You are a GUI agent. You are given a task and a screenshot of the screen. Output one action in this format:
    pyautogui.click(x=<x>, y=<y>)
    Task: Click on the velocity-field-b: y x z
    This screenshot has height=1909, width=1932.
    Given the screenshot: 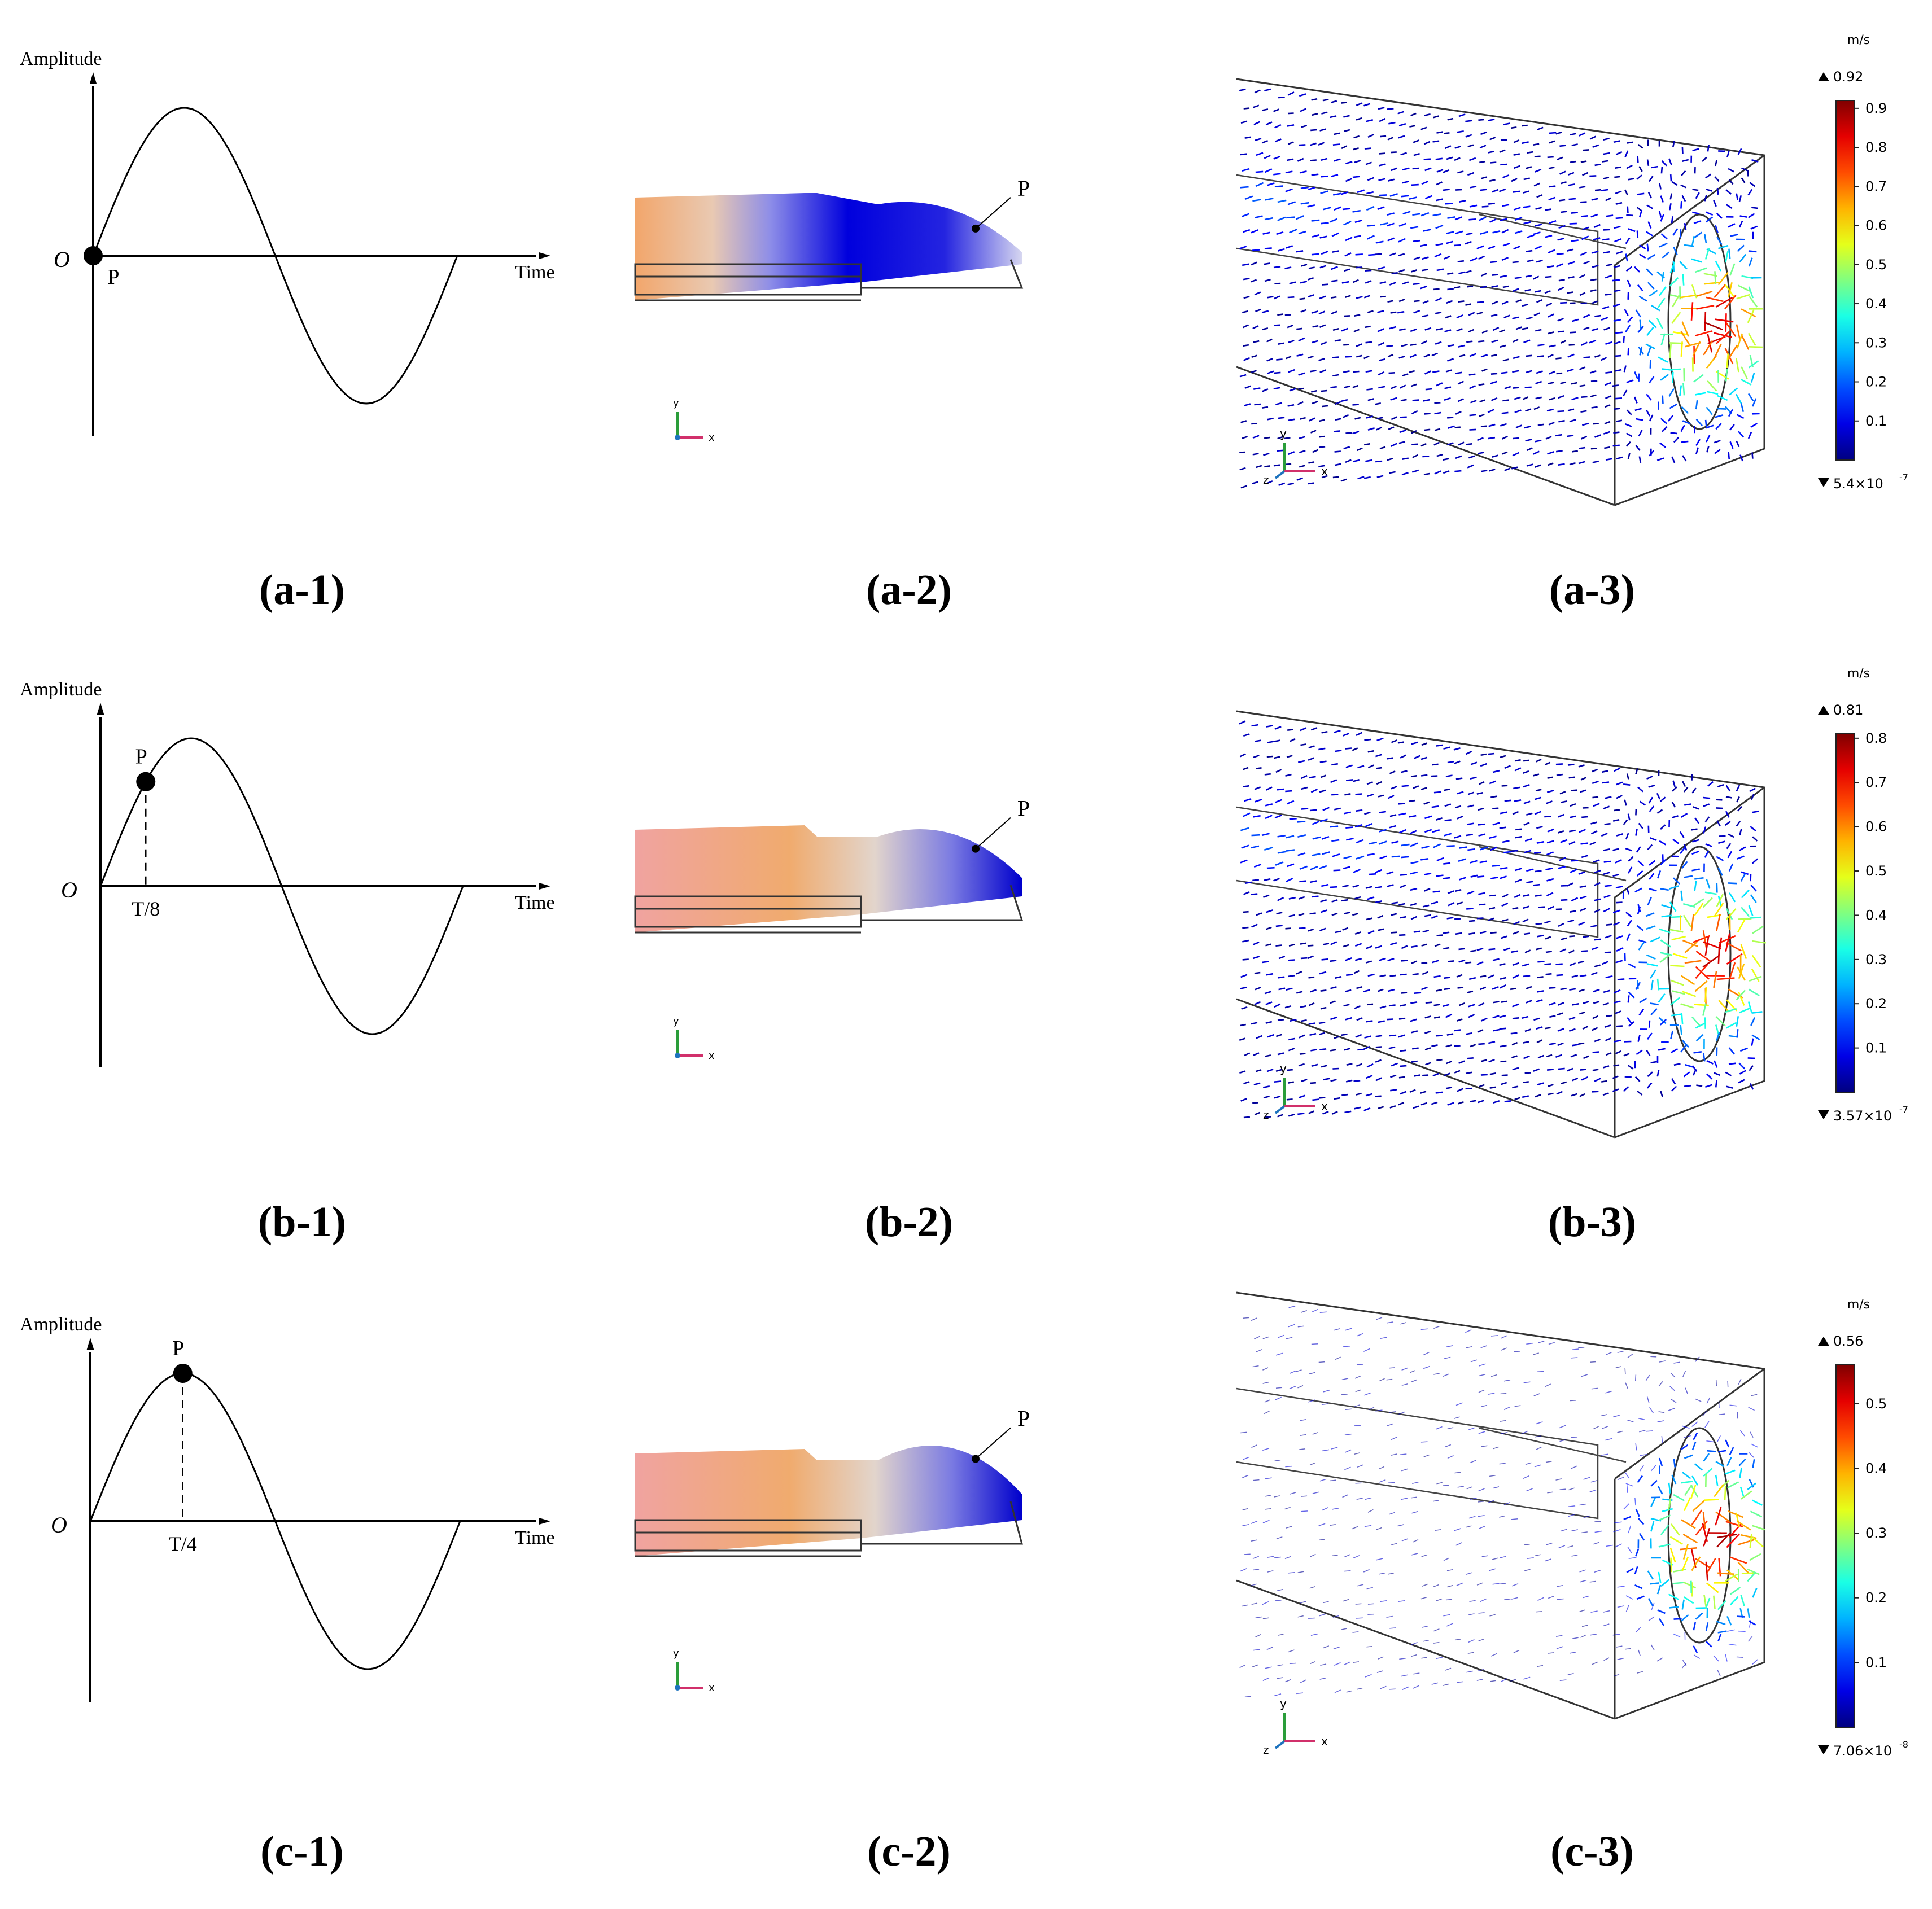 What is the action you would take?
    pyautogui.click(x=1501, y=924)
    